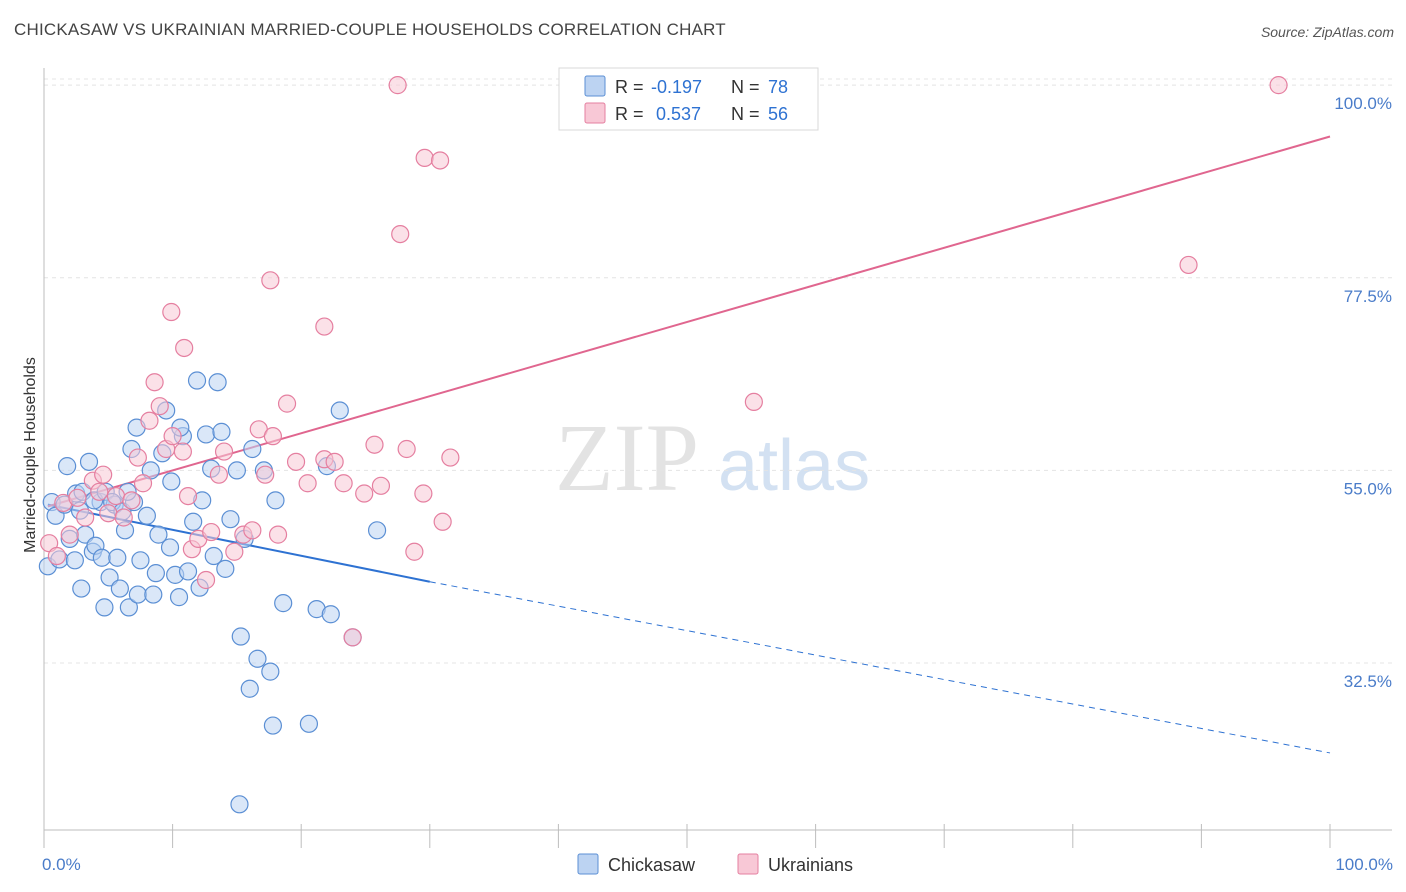 The image size is (1406, 892). I want to click on watermark-atlas: atlas, so click(794, 466).